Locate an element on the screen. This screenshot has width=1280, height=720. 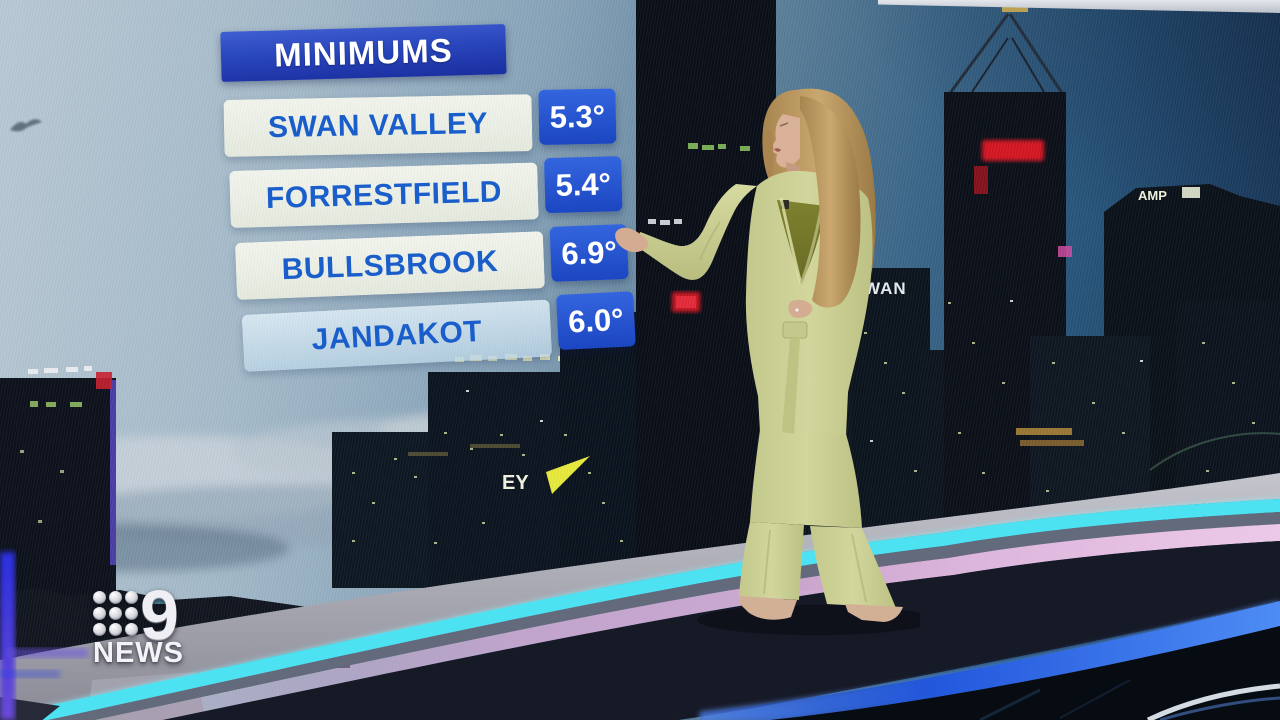
blue-light-strip is located at coordinates (990, 660).